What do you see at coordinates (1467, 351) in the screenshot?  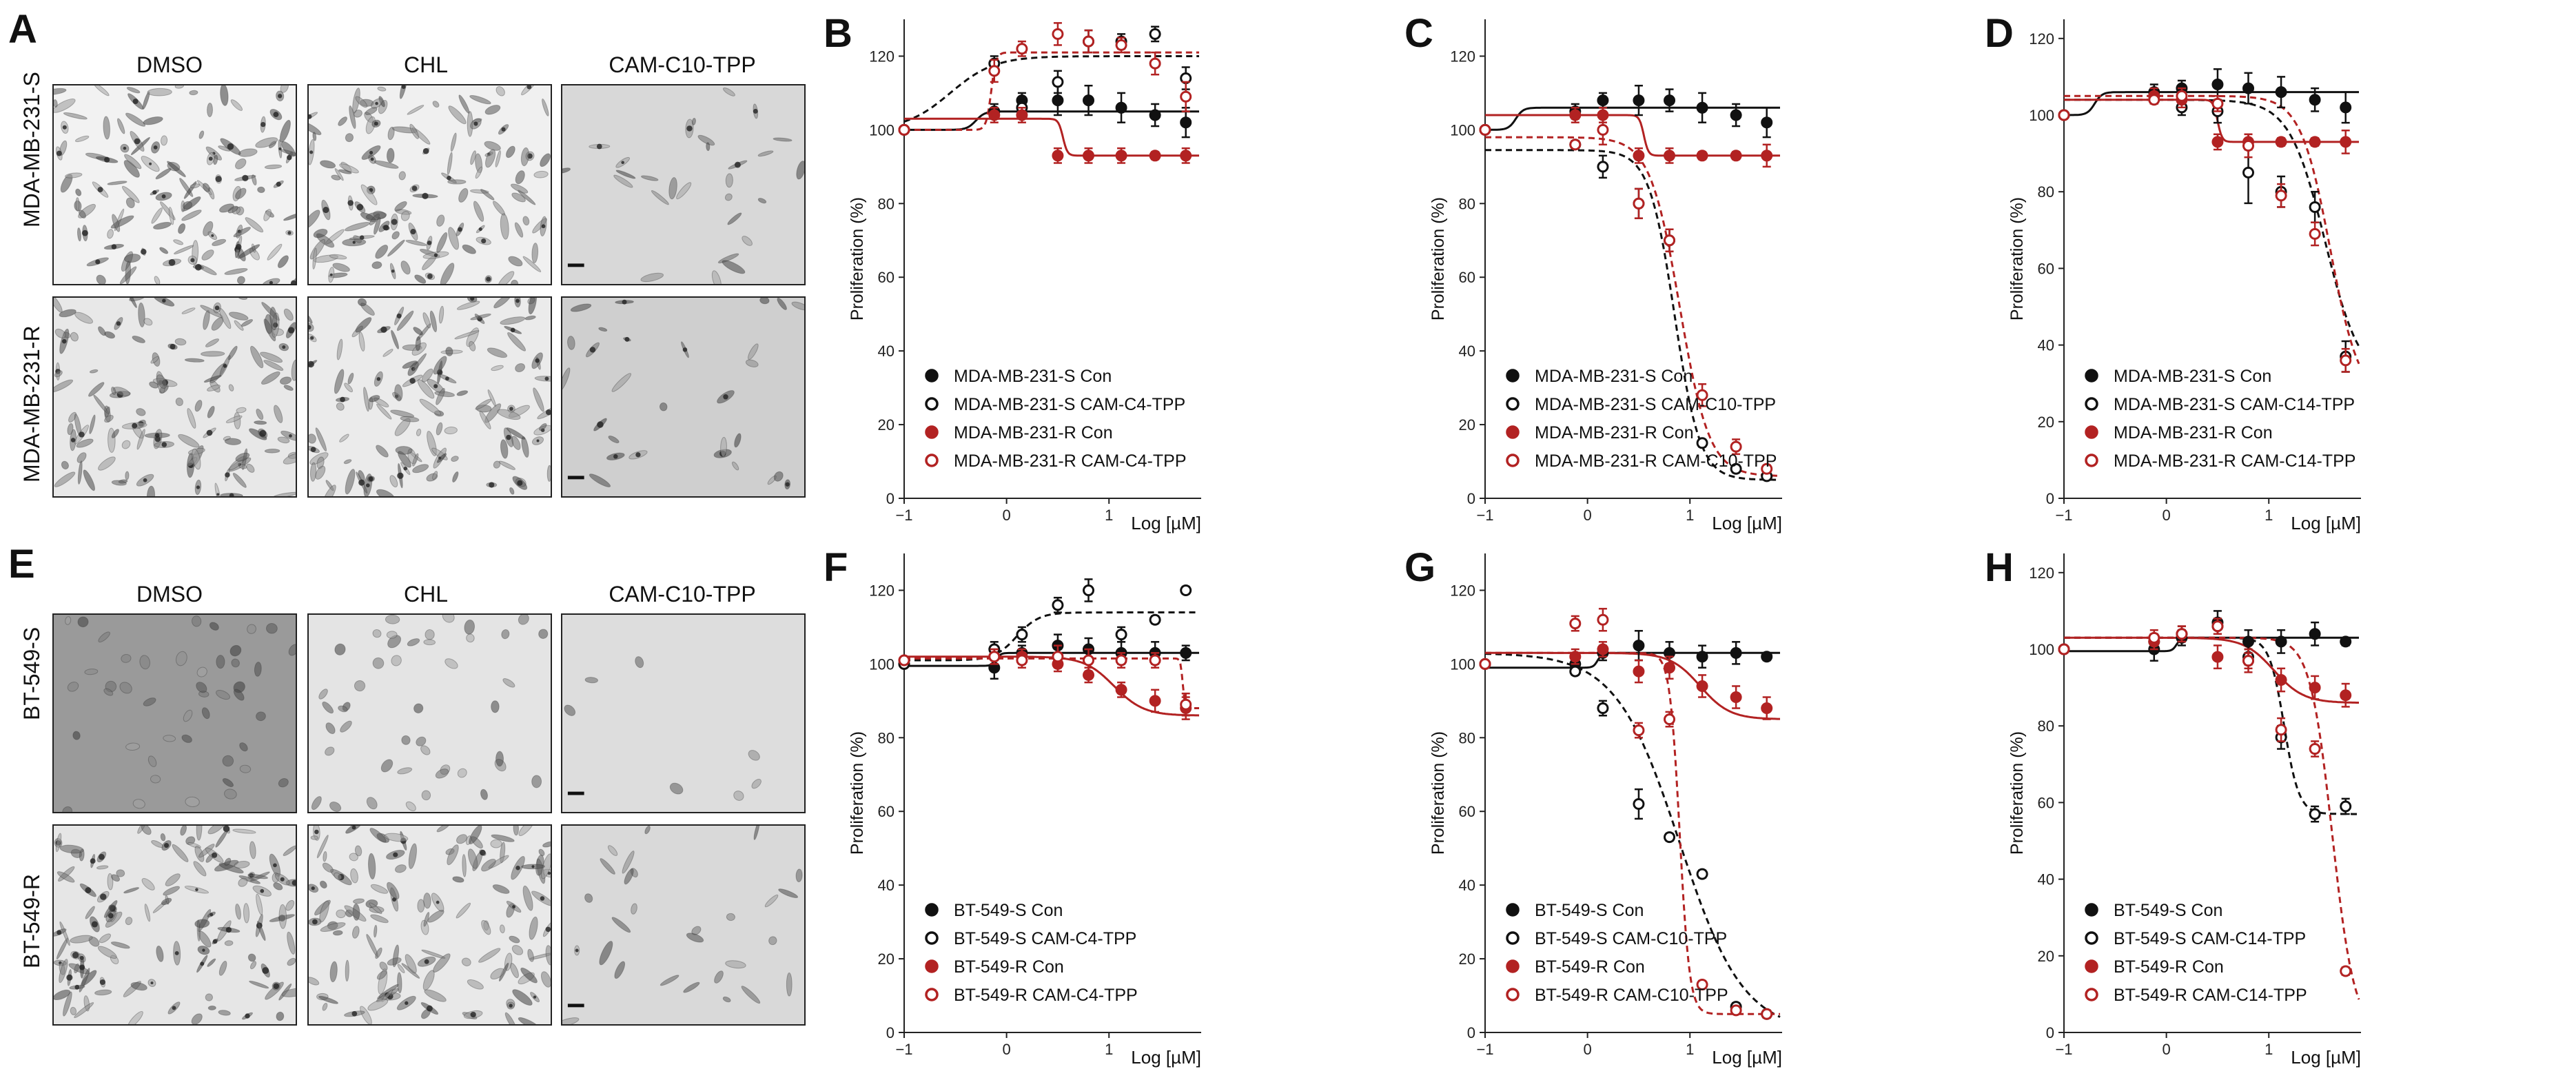 I see `y-tick-label: 40` at bounding box center [1467, 351].